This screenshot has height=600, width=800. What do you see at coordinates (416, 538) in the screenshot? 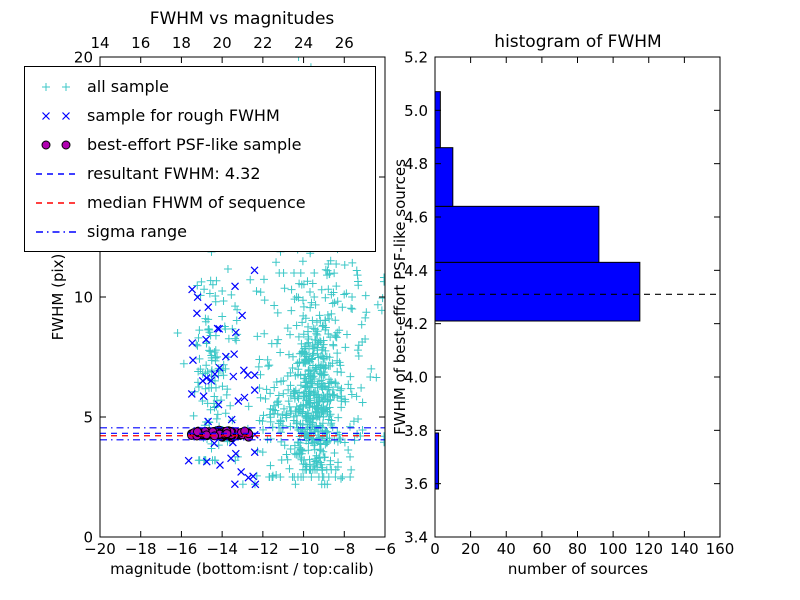
I see `y-tick-label: 3.4` at bounding box center [416, 538].